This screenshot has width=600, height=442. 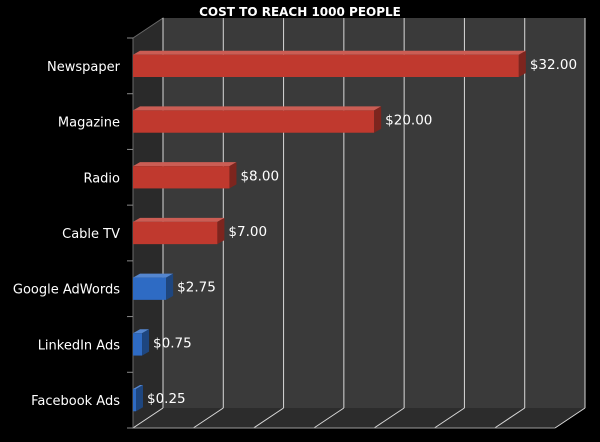 I want to click on data-label: $2.75, so click(x=196, y=288).